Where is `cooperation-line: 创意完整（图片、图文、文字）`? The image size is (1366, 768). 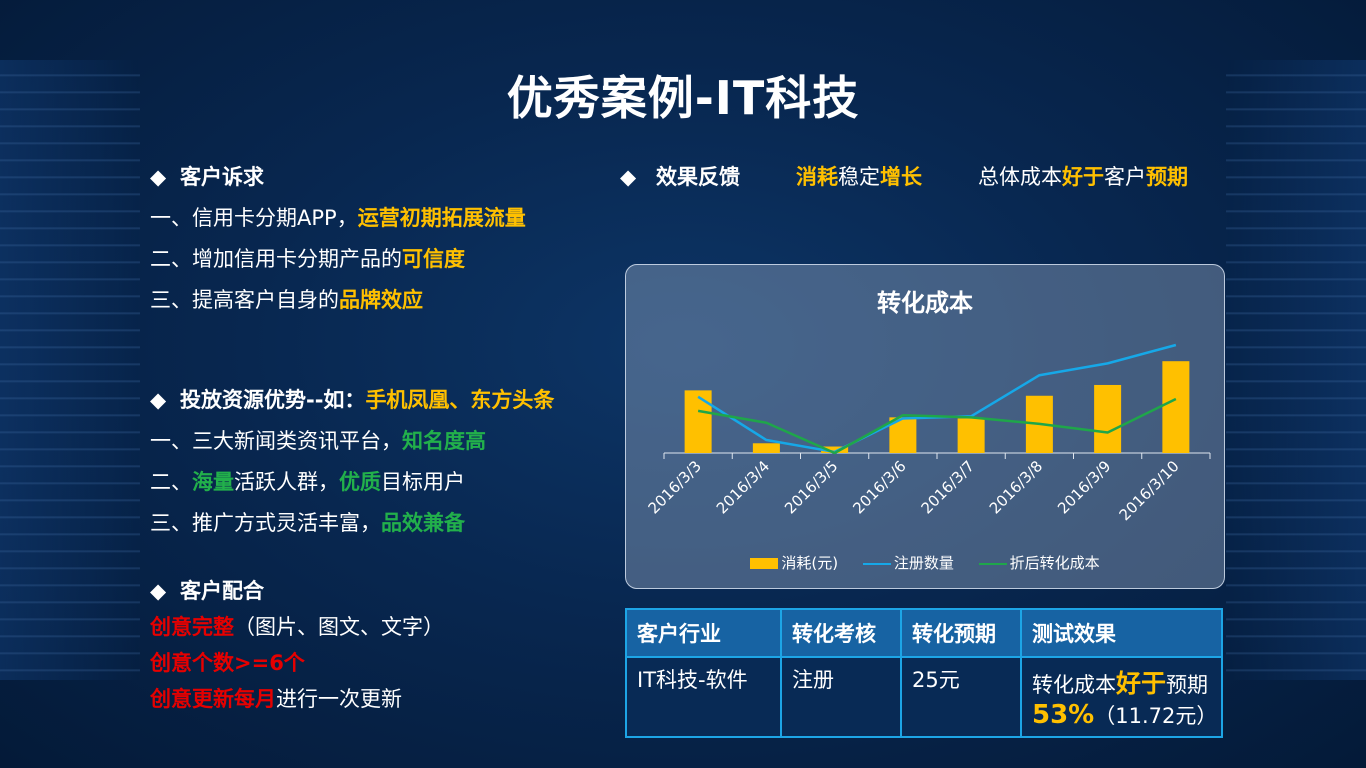 cooperation-line: 创意完整（图片、图文、文字） is located at coordinates (297, 627).